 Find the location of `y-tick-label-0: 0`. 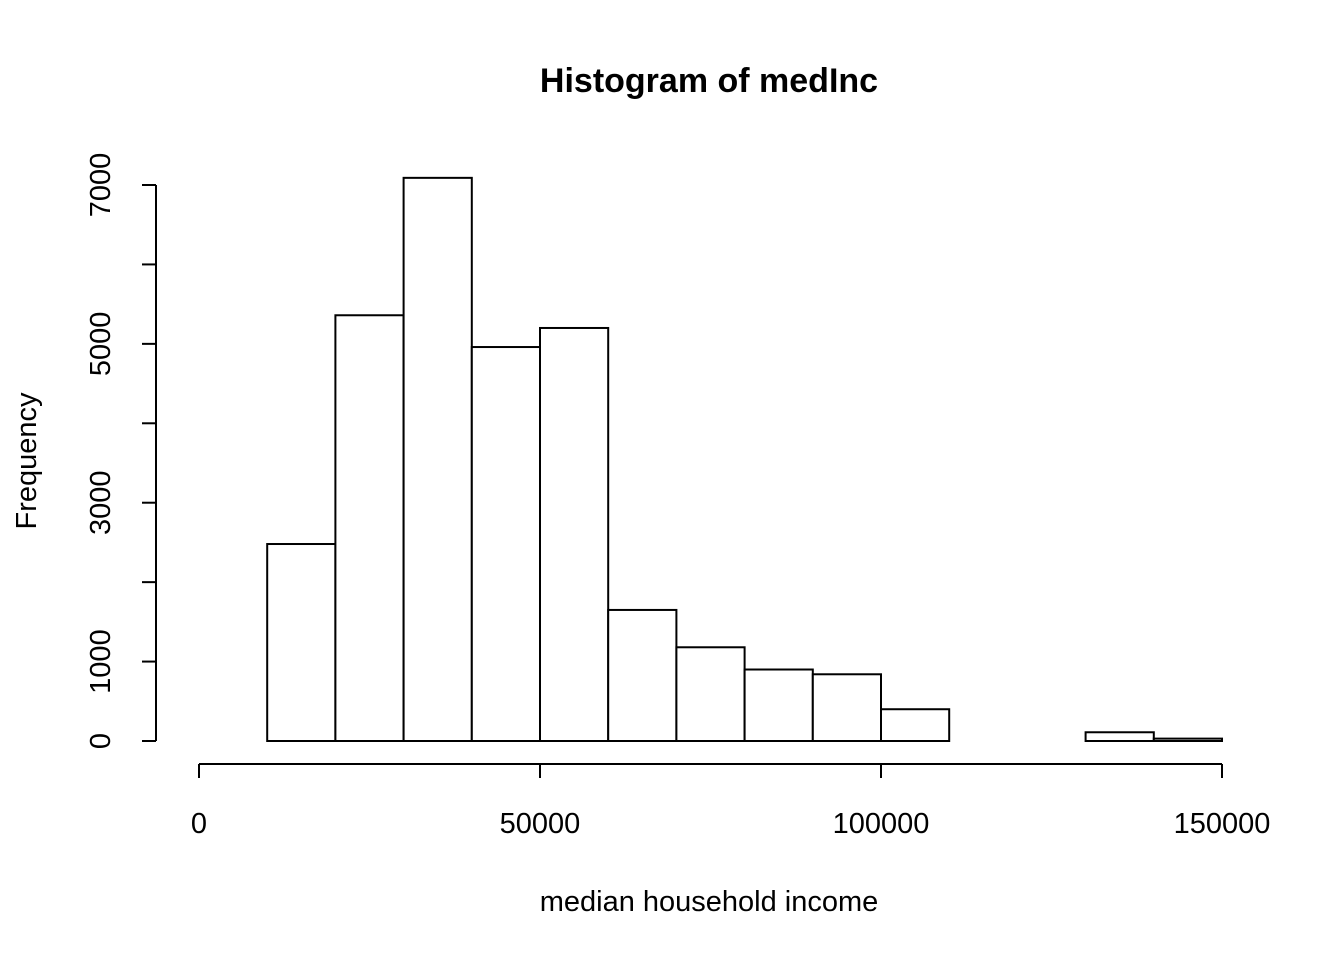

y-tick-label-0: 0 is located at coordinates (101, 741).